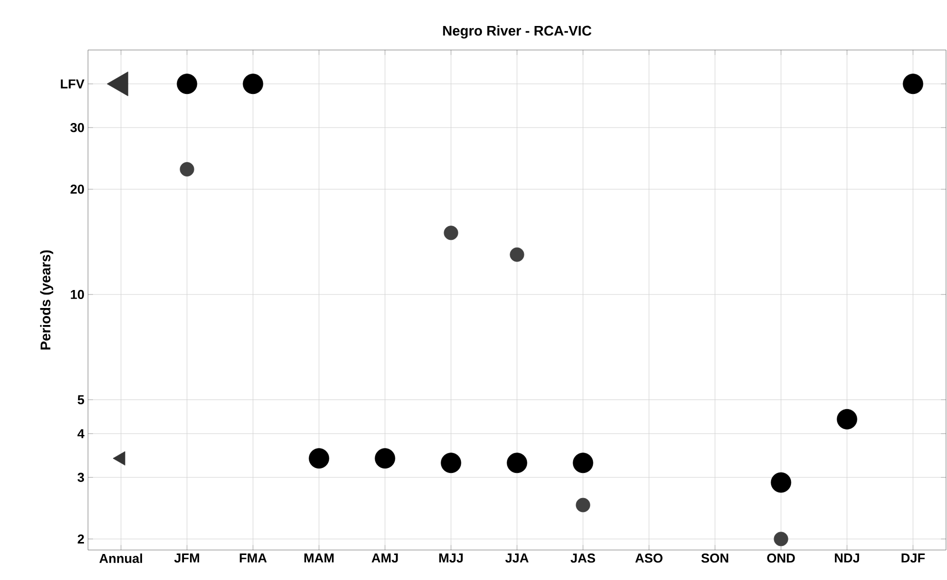  I want to click on x-tick-label: MAM, so click(319, 558).